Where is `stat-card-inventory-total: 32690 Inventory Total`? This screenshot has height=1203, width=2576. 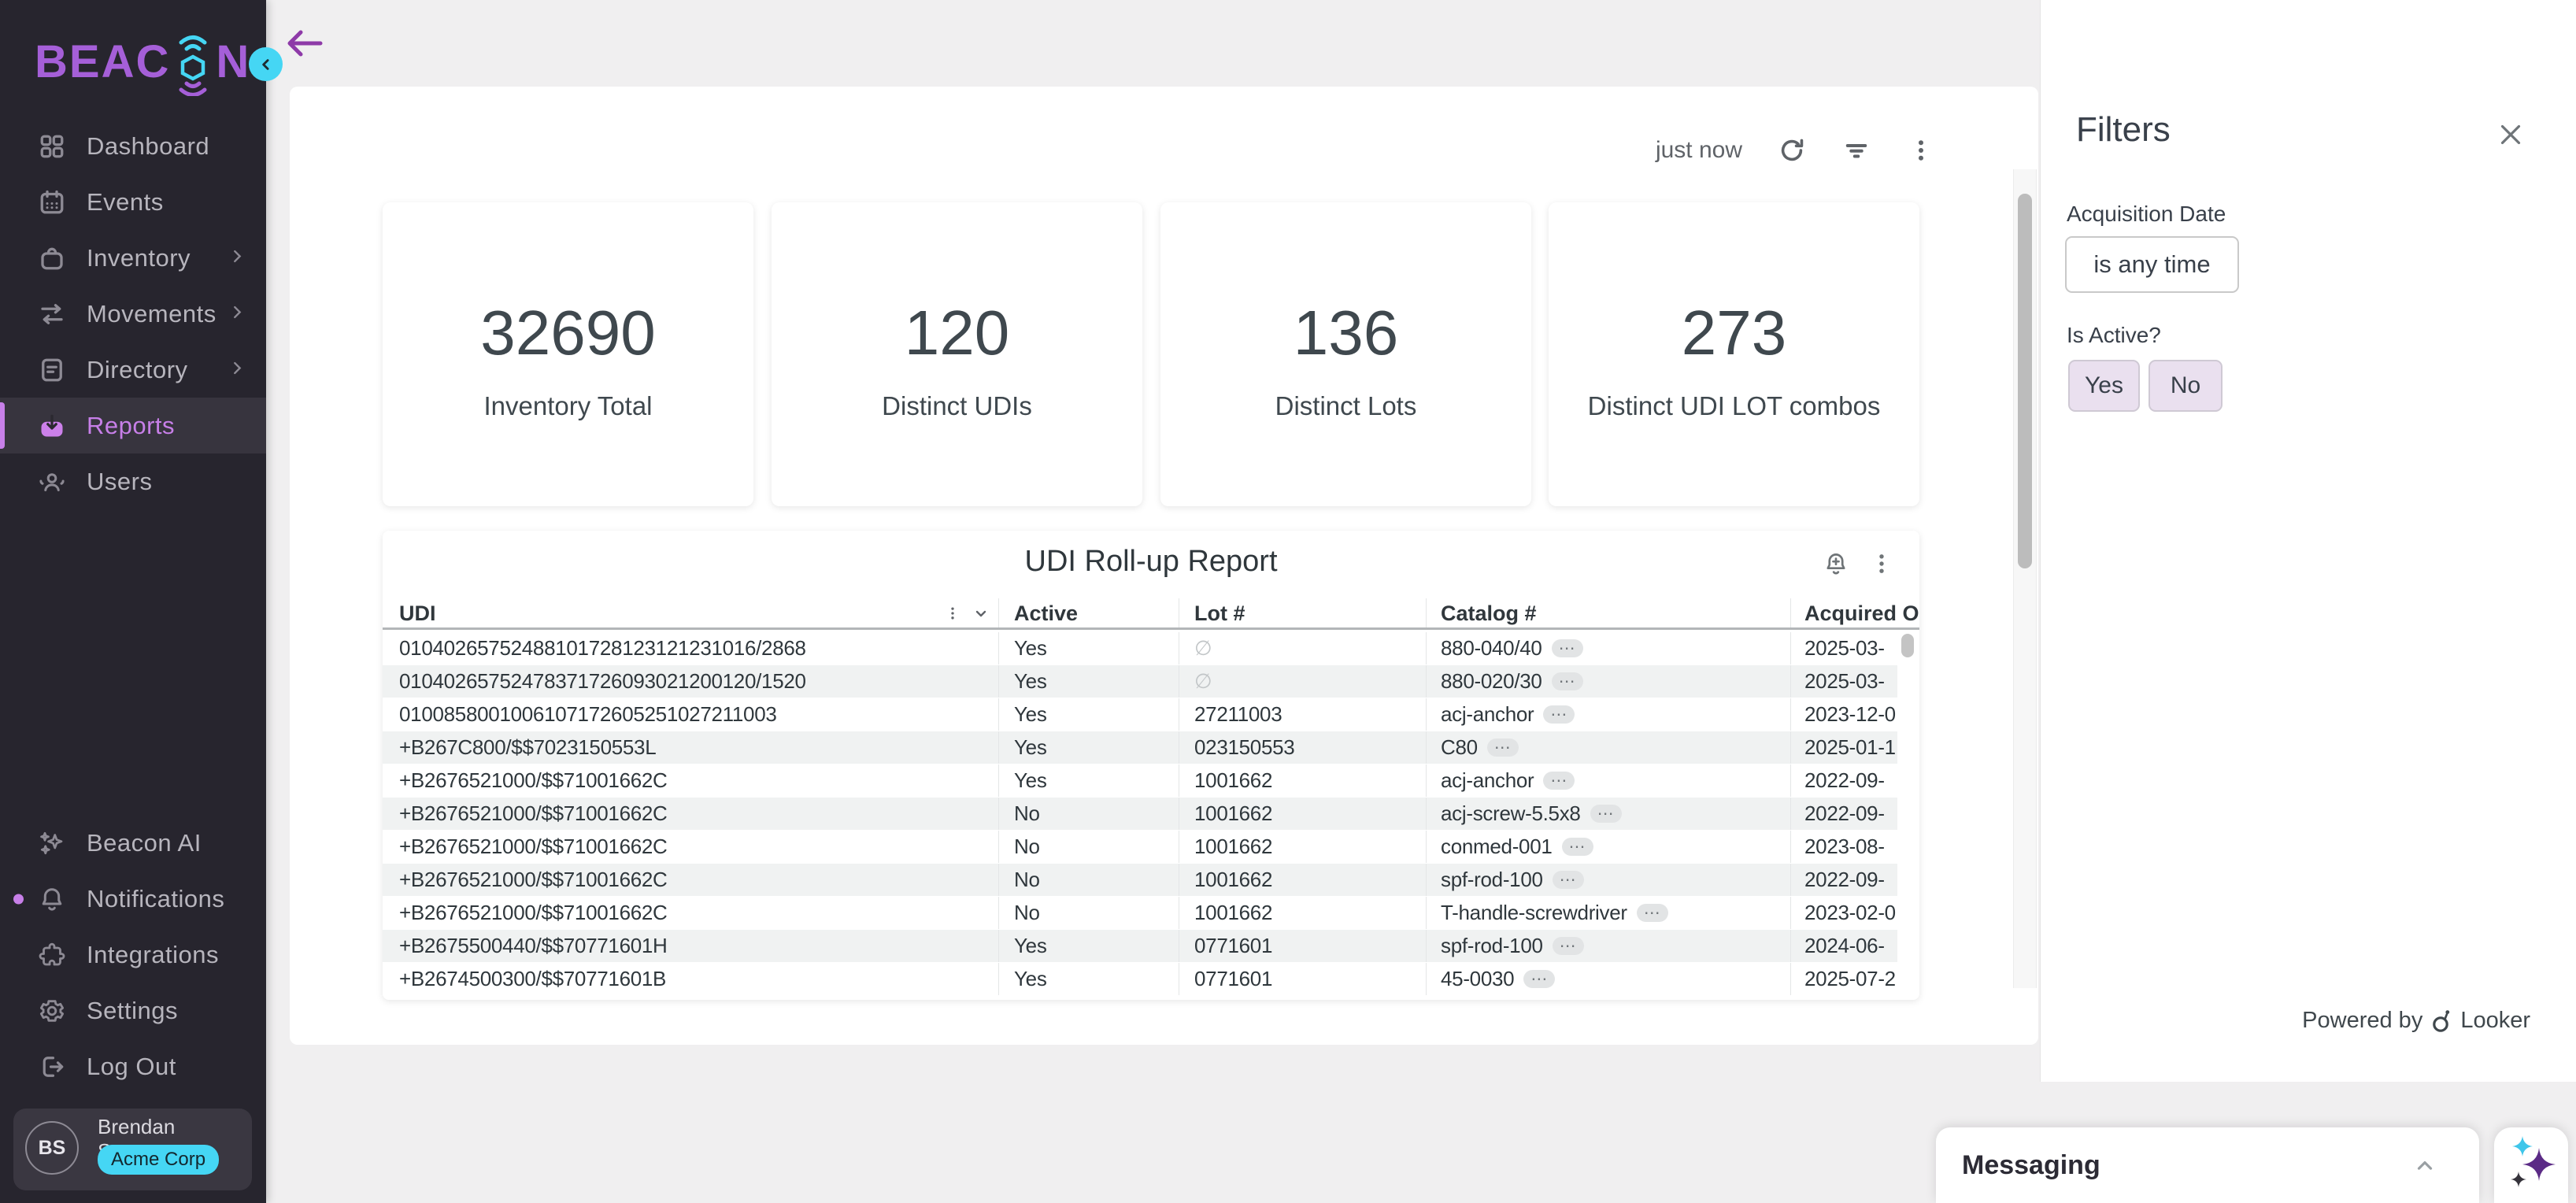 stat-card-inventory-total: 32690 Inventory Total is located at coordinates (568, 354).